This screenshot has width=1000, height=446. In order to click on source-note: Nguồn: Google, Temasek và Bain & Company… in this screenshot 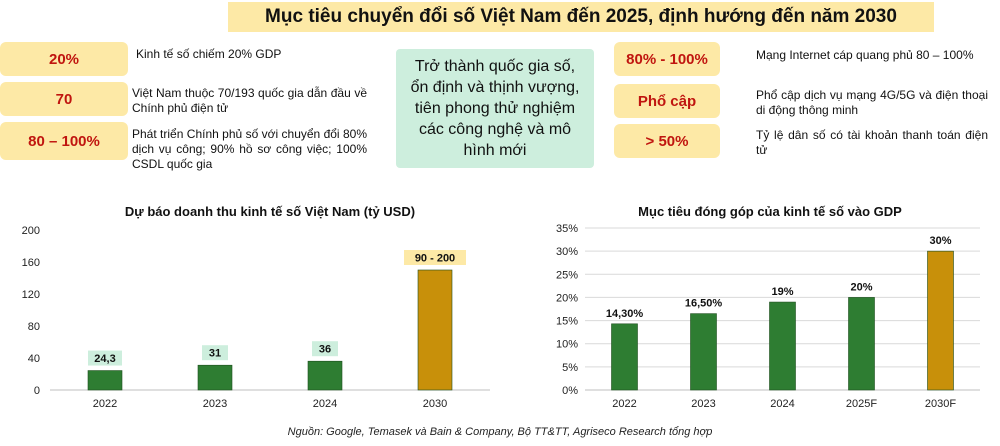, I will do `click(500, 432)`.